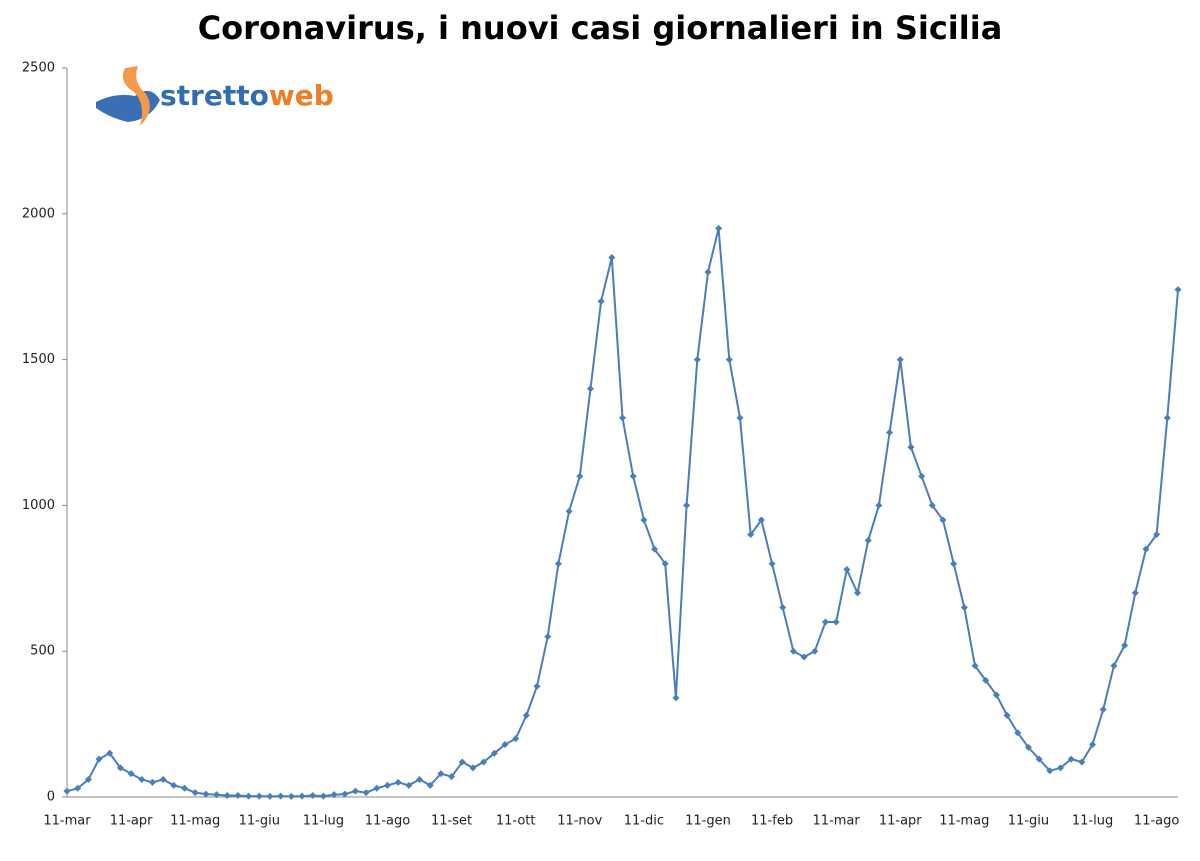  Describe the element at coordinates (579, 821) in the screenshot. I see `x-tick-label: 11-nov` at that location.